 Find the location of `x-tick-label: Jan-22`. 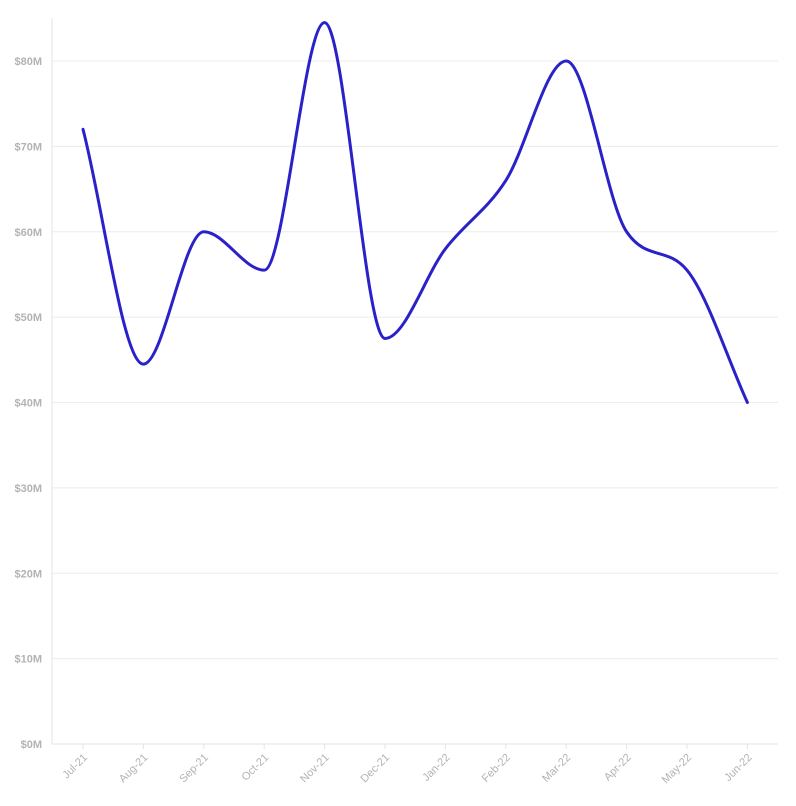

x-tick-label: Jan-22 is located at coordinates (436, 768).